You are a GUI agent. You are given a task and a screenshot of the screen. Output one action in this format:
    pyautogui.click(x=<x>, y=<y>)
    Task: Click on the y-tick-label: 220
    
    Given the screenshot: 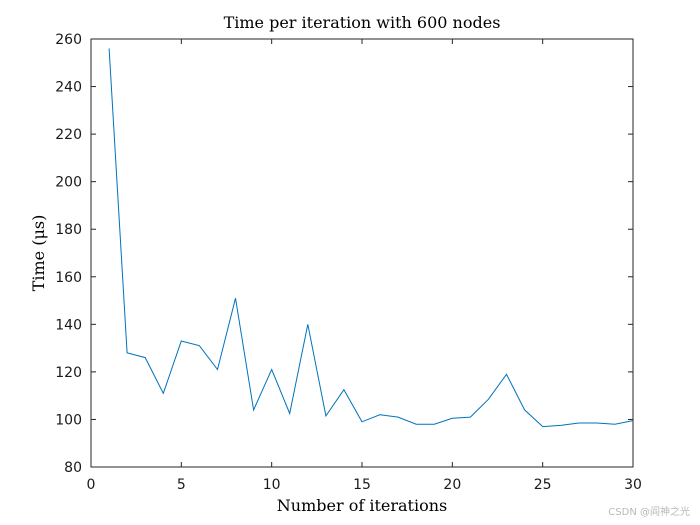 What is the action you would take?
    pyautogui.click(x=68, y=135)
    